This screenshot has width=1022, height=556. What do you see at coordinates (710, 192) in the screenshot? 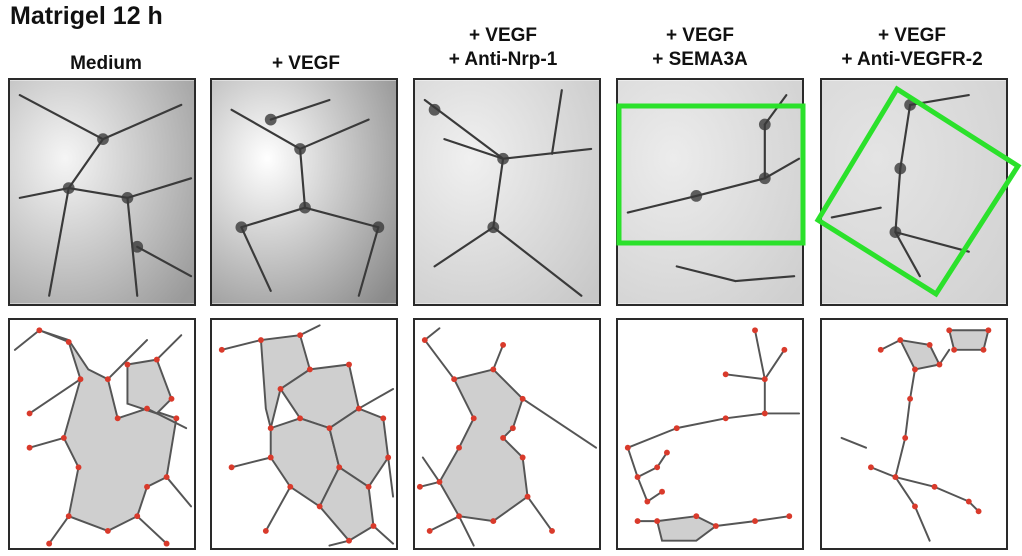
I see `micrograph-sema3a` at bounding box center [710, 192].